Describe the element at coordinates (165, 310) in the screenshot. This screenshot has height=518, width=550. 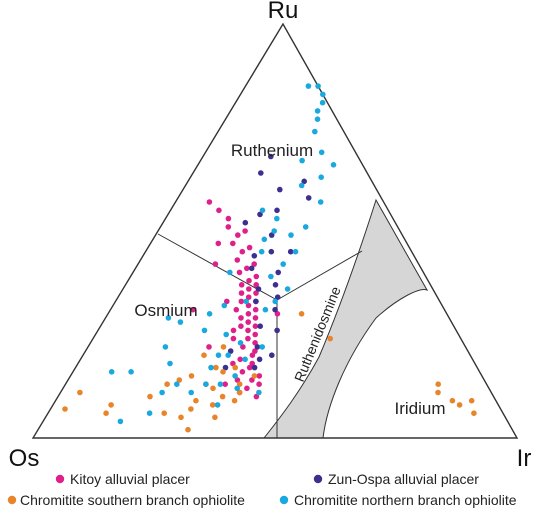
I see `field-label-osmium: Osmium` at that location.